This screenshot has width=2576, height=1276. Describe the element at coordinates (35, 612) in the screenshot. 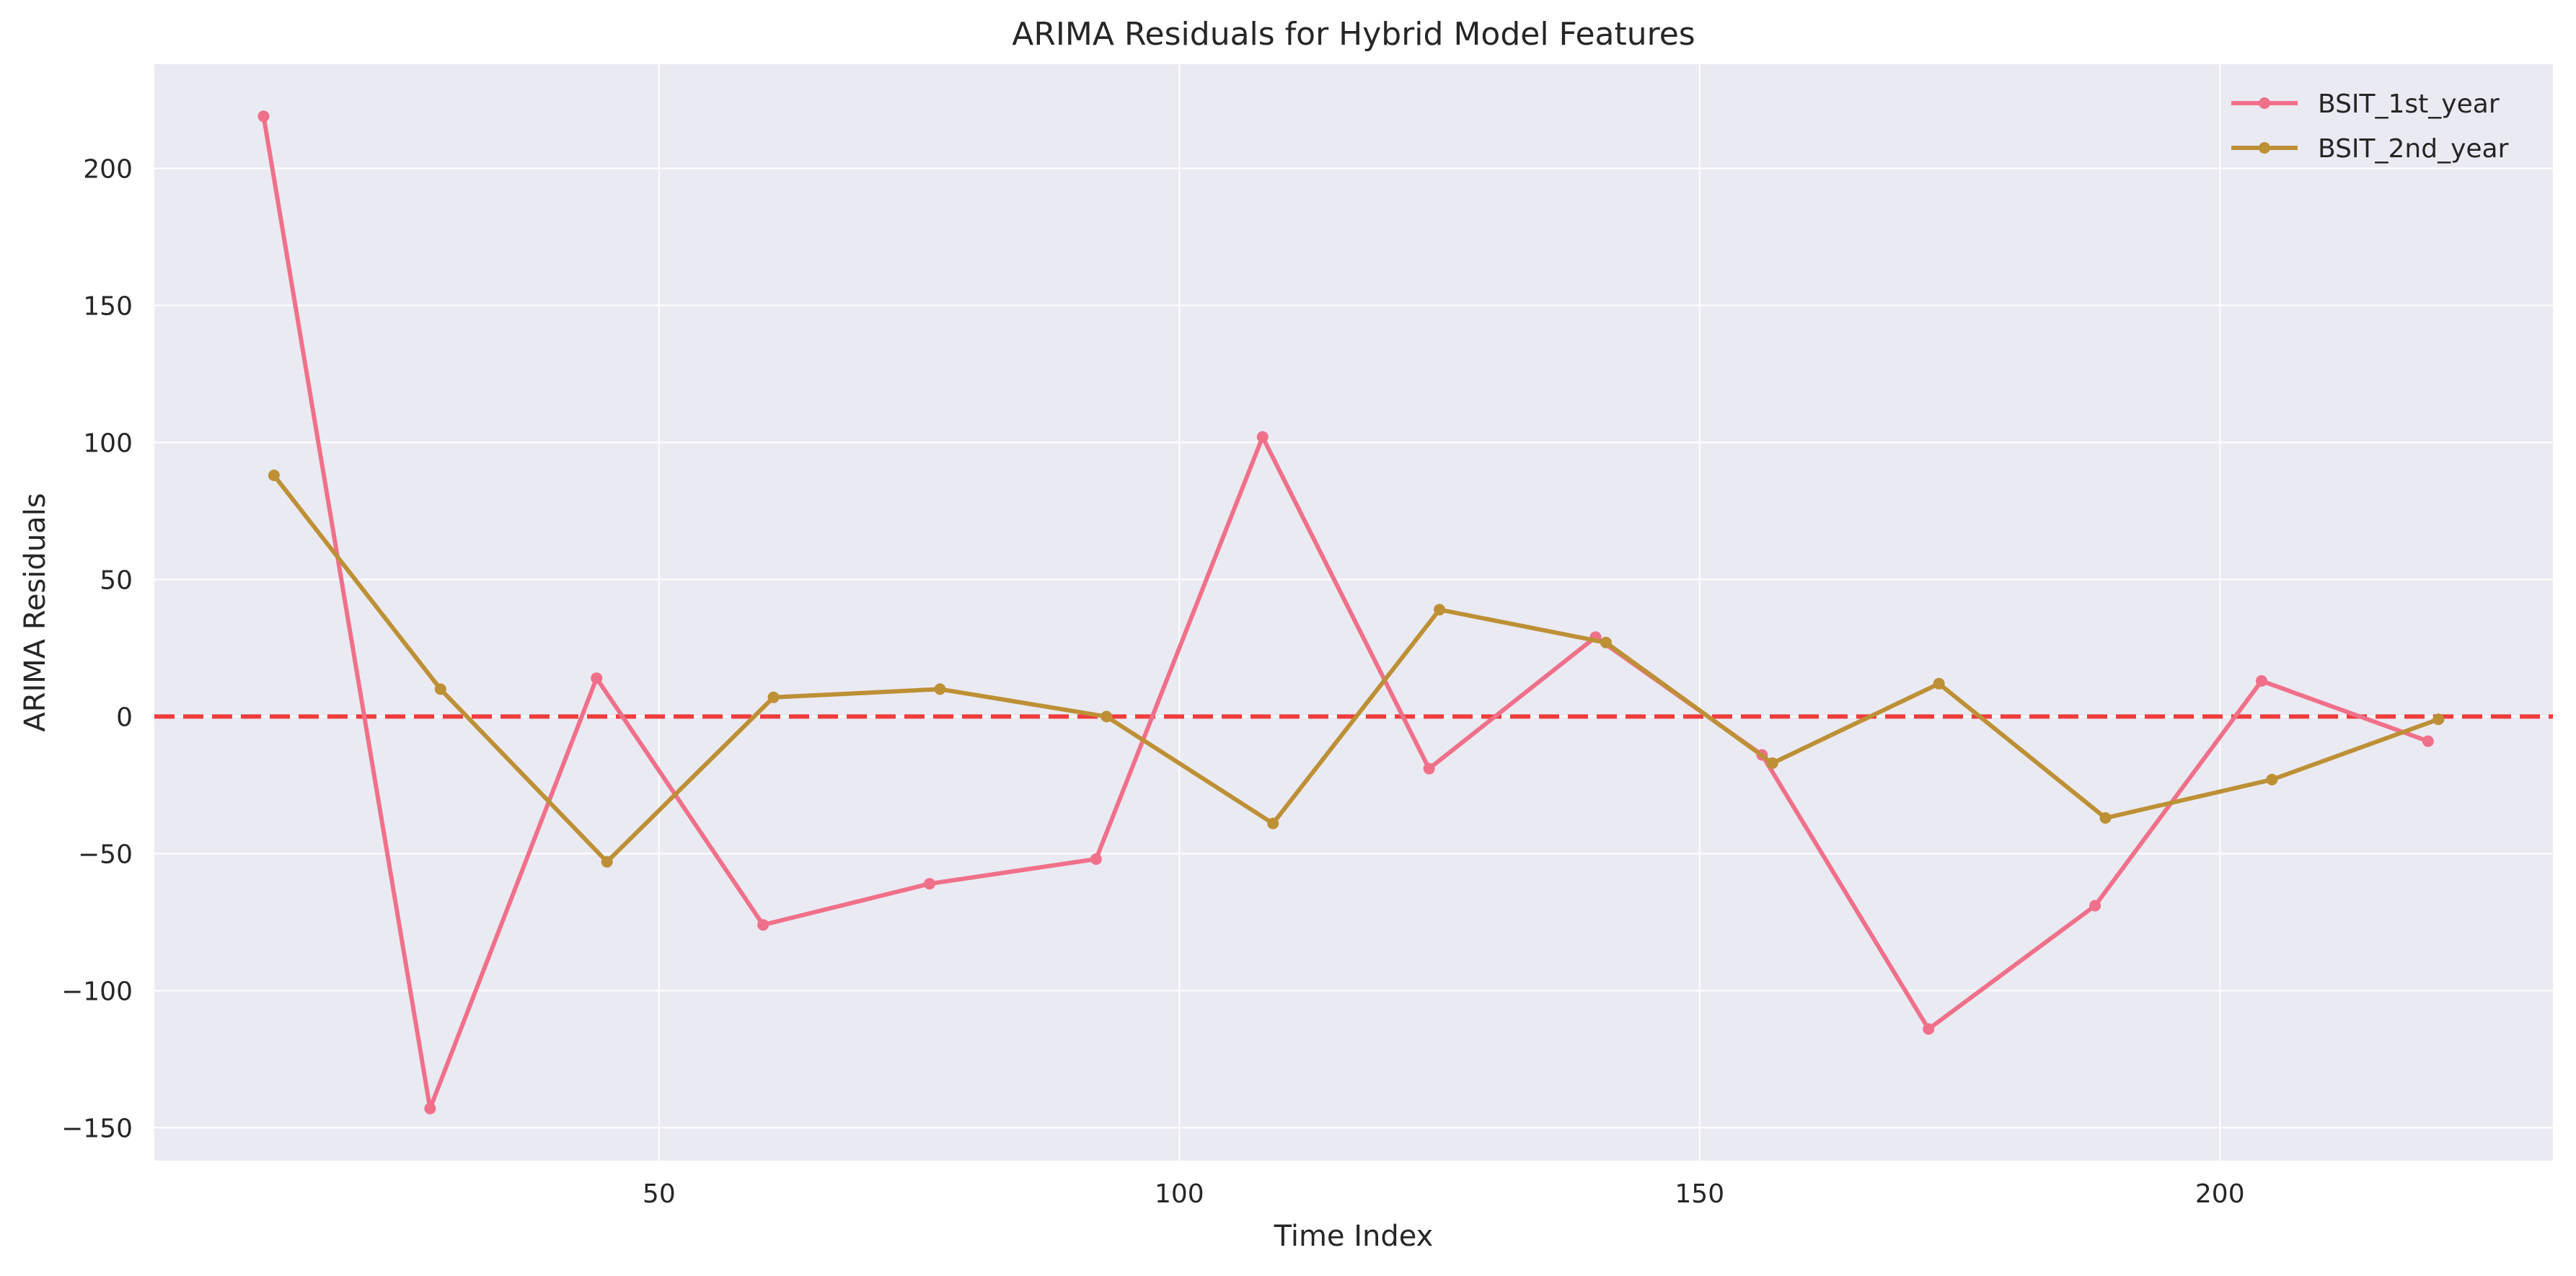

I see `y-axis-label: ARIMA Residuals` at that location.